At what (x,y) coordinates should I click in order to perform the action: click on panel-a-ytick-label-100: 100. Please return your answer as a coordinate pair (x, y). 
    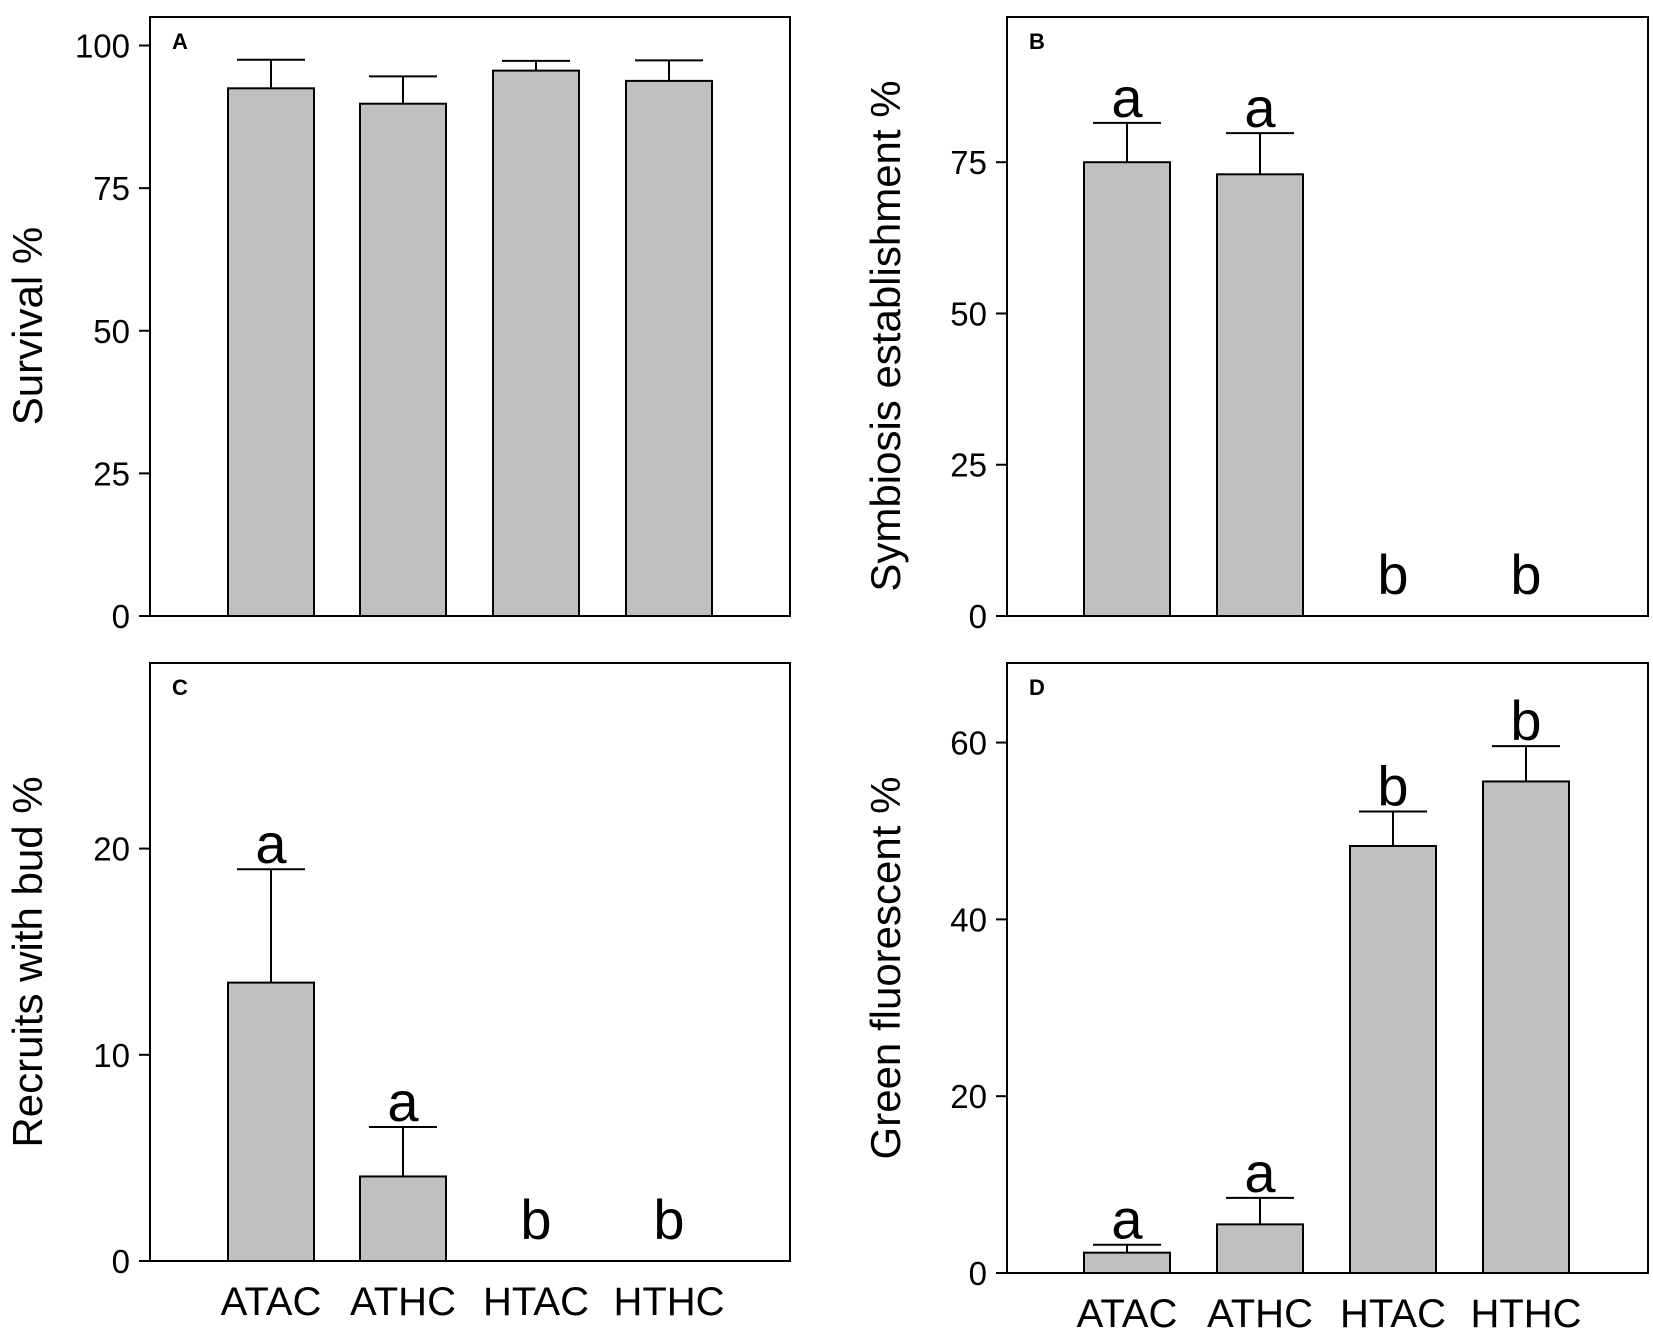
    Looking at the image, I should click on (102, 46).